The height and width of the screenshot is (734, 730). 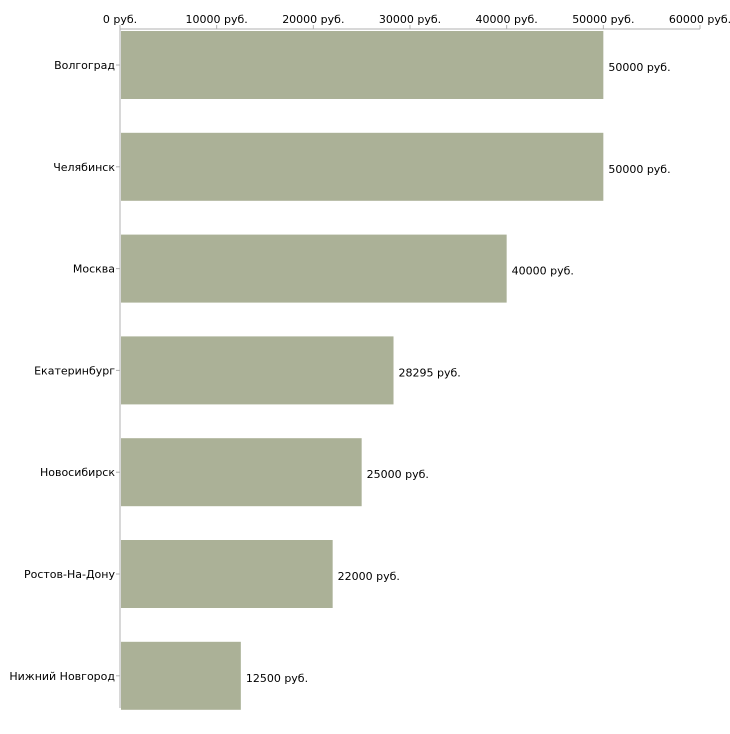 I want to click on category-label: Москва, so click(x=94, y=269).